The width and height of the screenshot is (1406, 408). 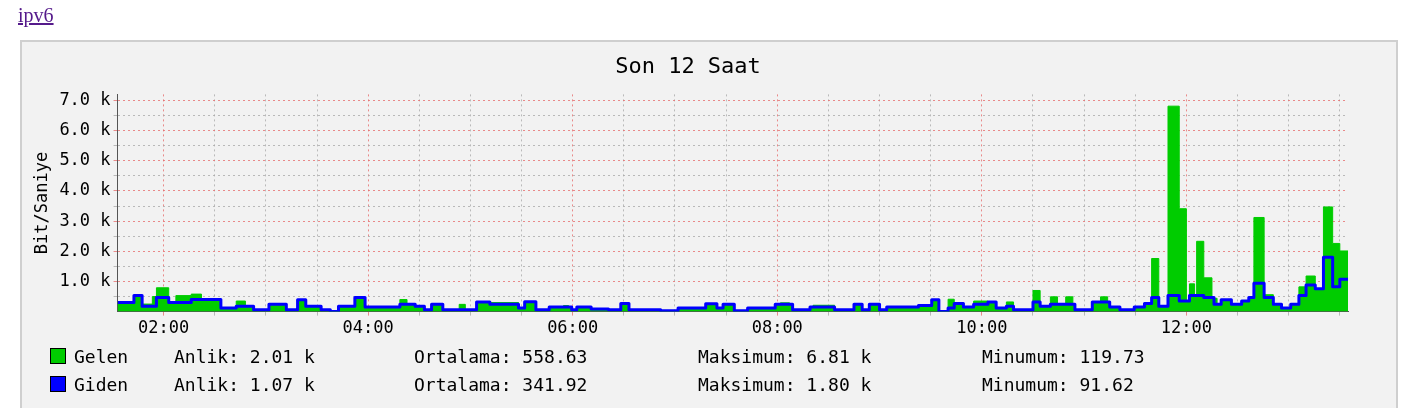 What do you see at coordinates (785, 356) in the screenshot?
I see `text: Maksimum: 6.81 k` at bounding box center [785, 356].